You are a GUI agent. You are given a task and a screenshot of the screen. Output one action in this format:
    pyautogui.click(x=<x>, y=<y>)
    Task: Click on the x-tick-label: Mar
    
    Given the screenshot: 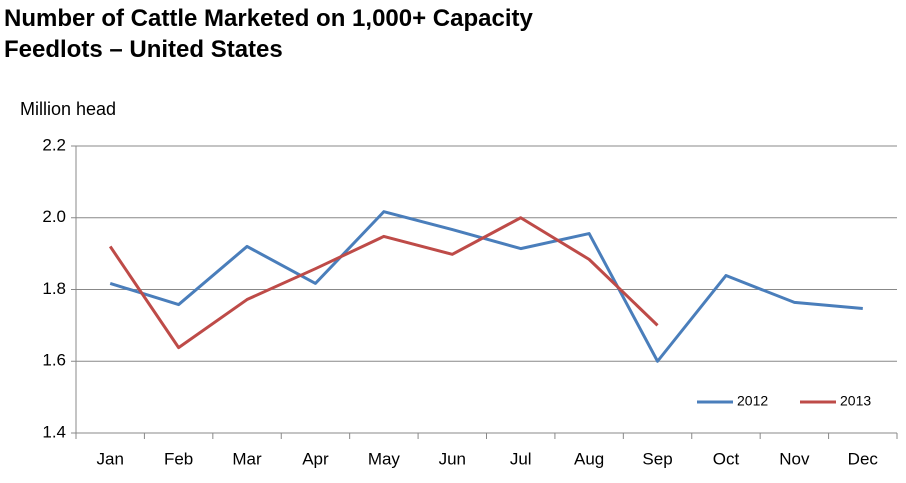 What is the action you would take?
    pyautogui.click(x=247, y=458)
    